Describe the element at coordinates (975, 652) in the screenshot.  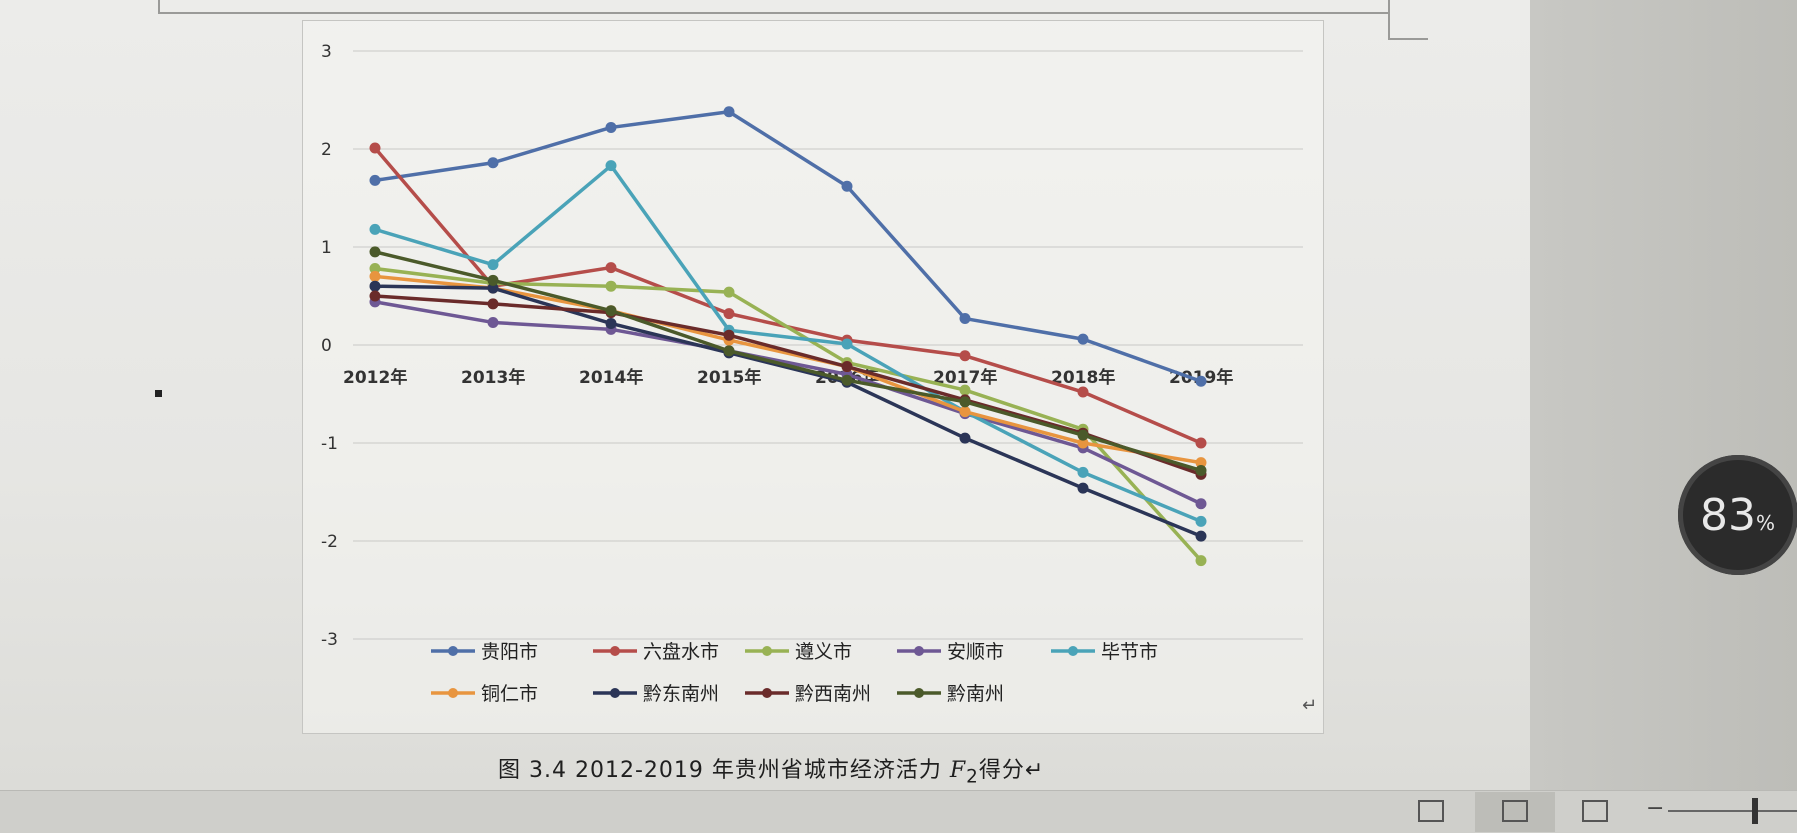
I see `legend-label: 安顺市` at that location.